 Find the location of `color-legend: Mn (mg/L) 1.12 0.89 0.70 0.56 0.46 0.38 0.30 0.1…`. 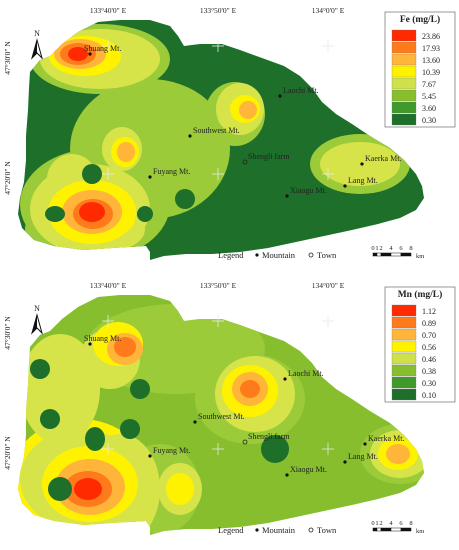

color-legend: Mn (mg/L) 1.12 0.89 0.70 0.56 0.46 0.38 0.30 0.1… is located at coordinates (420, 344).